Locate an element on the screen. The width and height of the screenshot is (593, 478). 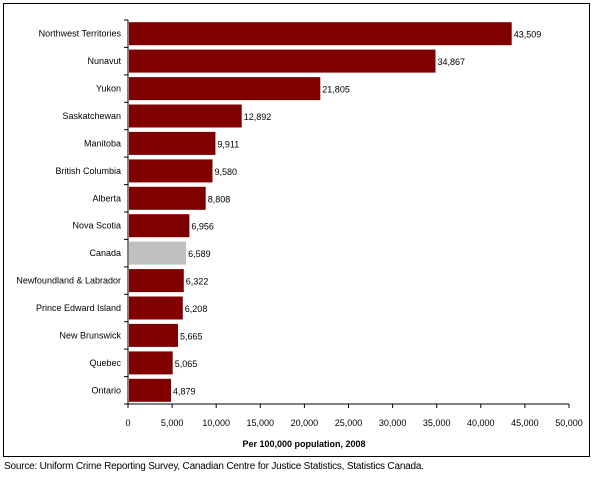
category-label: Newfoundland & Labrador is located at coordinates (68, 281).